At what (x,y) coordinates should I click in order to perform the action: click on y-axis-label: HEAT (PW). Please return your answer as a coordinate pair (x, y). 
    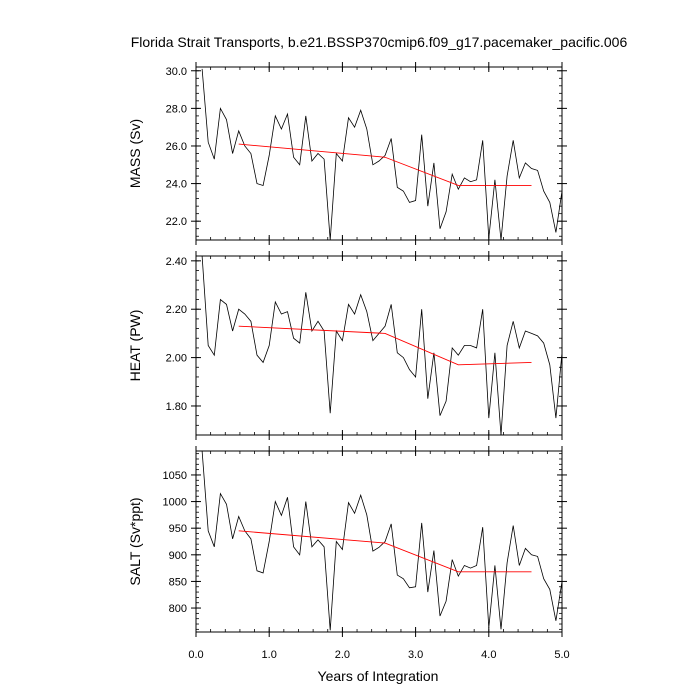
    Looking at the image, I should click on (135, 346).